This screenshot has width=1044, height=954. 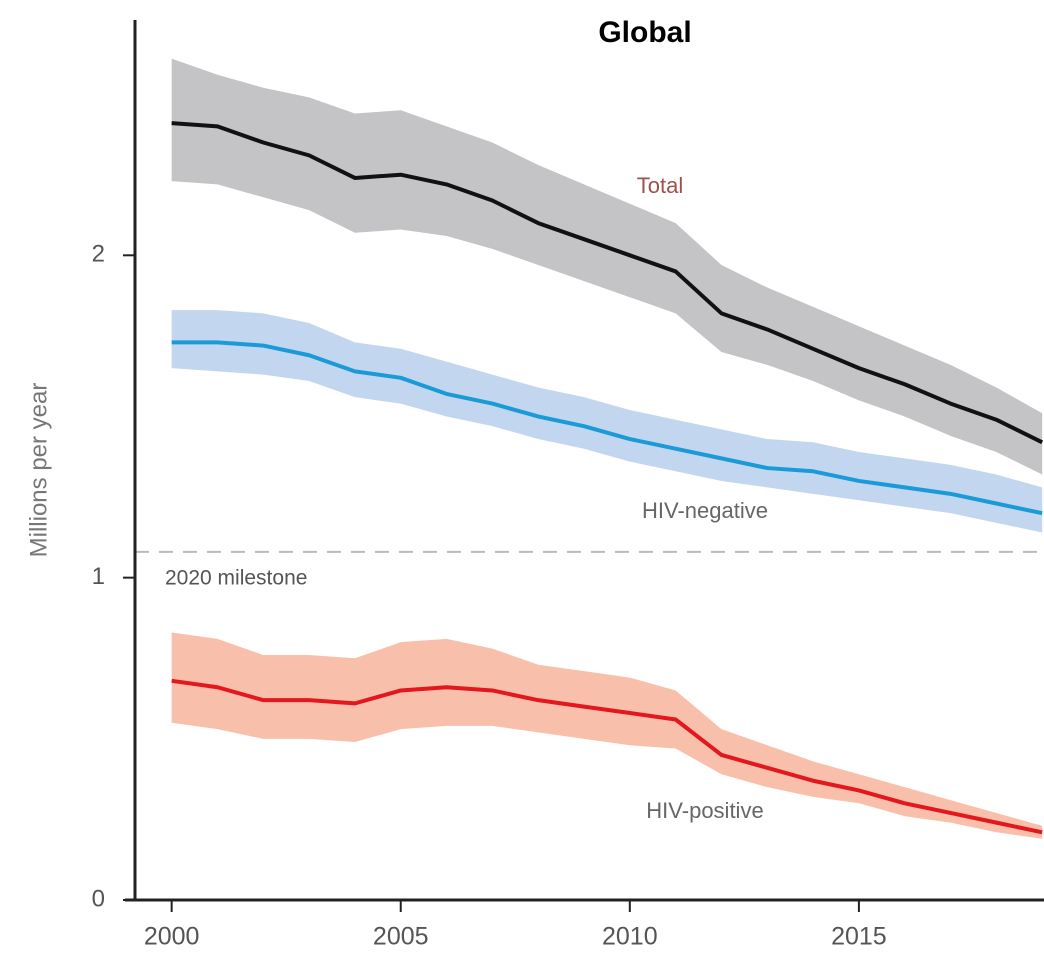 What do you see at coordinates (630, 937) in the screenshot?
I see `x-tick-label: 2010` at bounding box center [630, 937].